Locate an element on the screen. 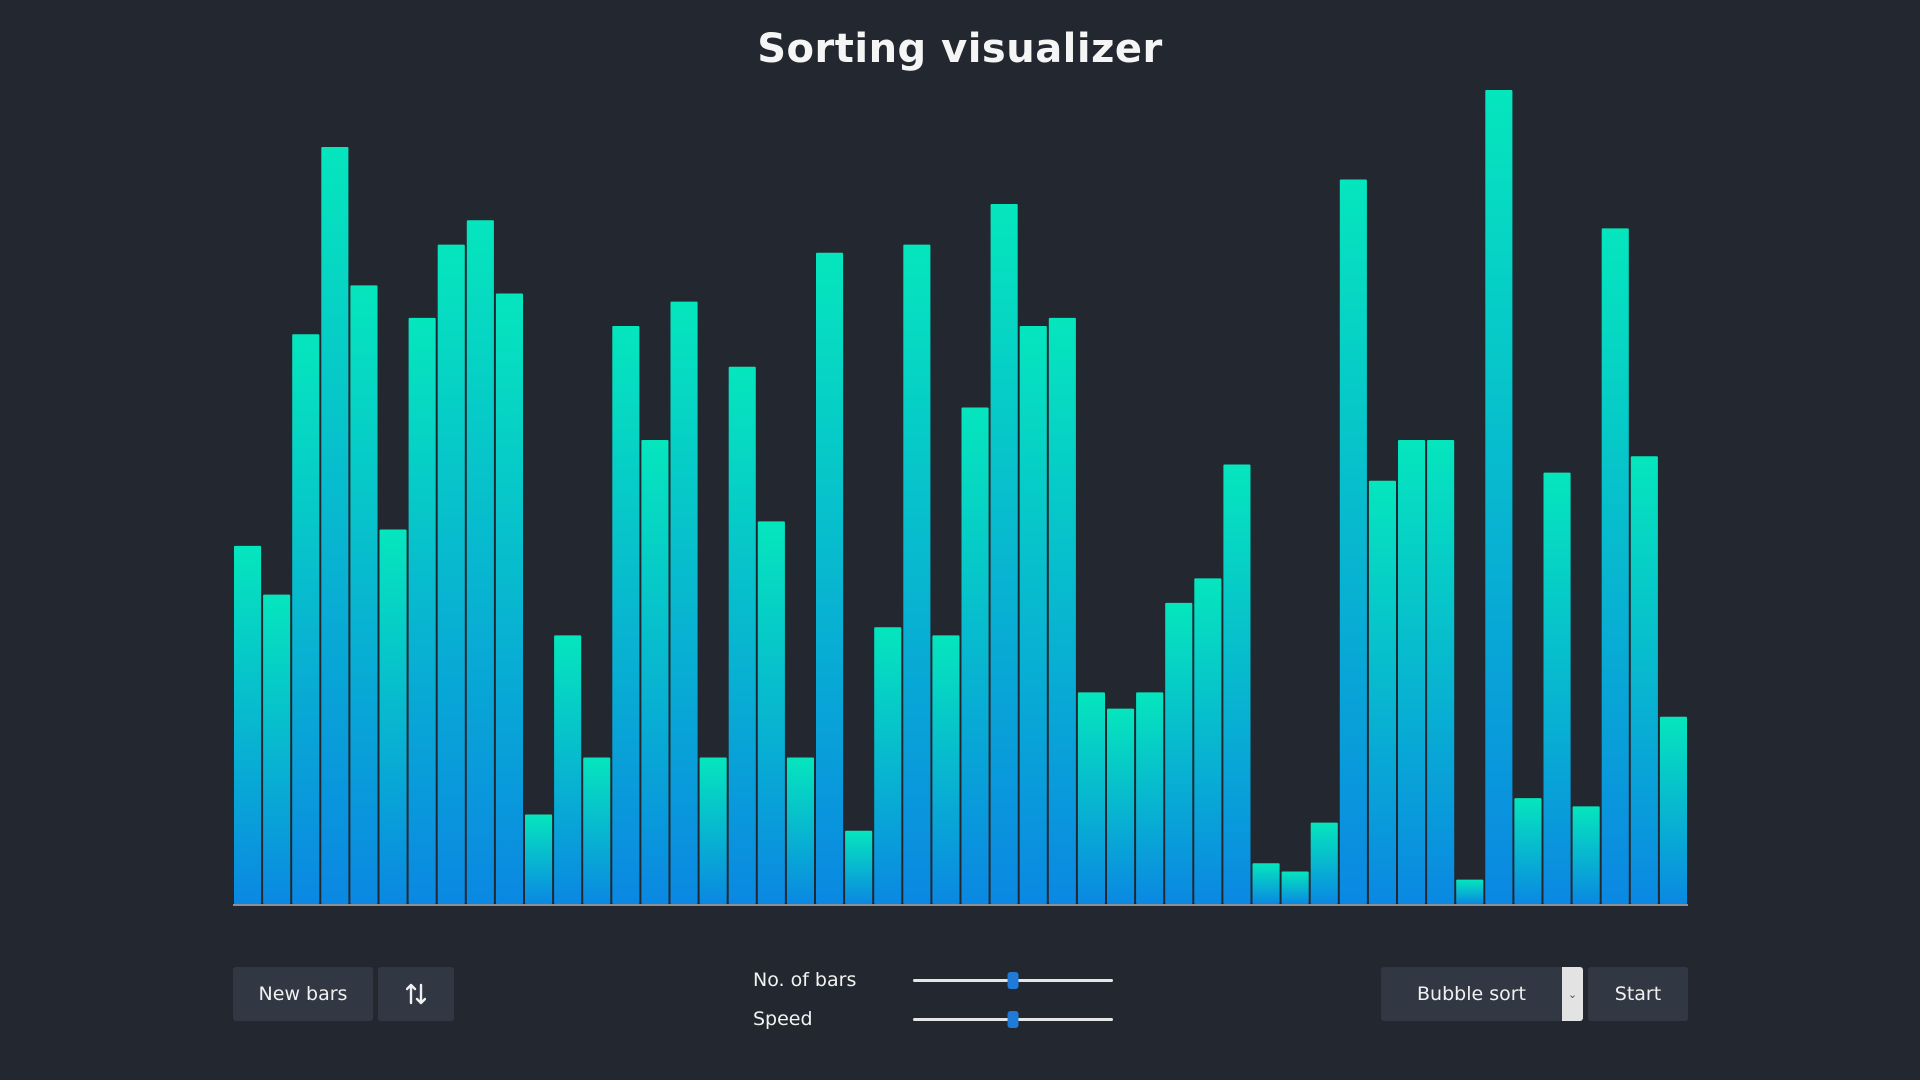 The height and width of the screenshot is (1080, 1920). start-button: Start is located at coordinates (1638, 994).